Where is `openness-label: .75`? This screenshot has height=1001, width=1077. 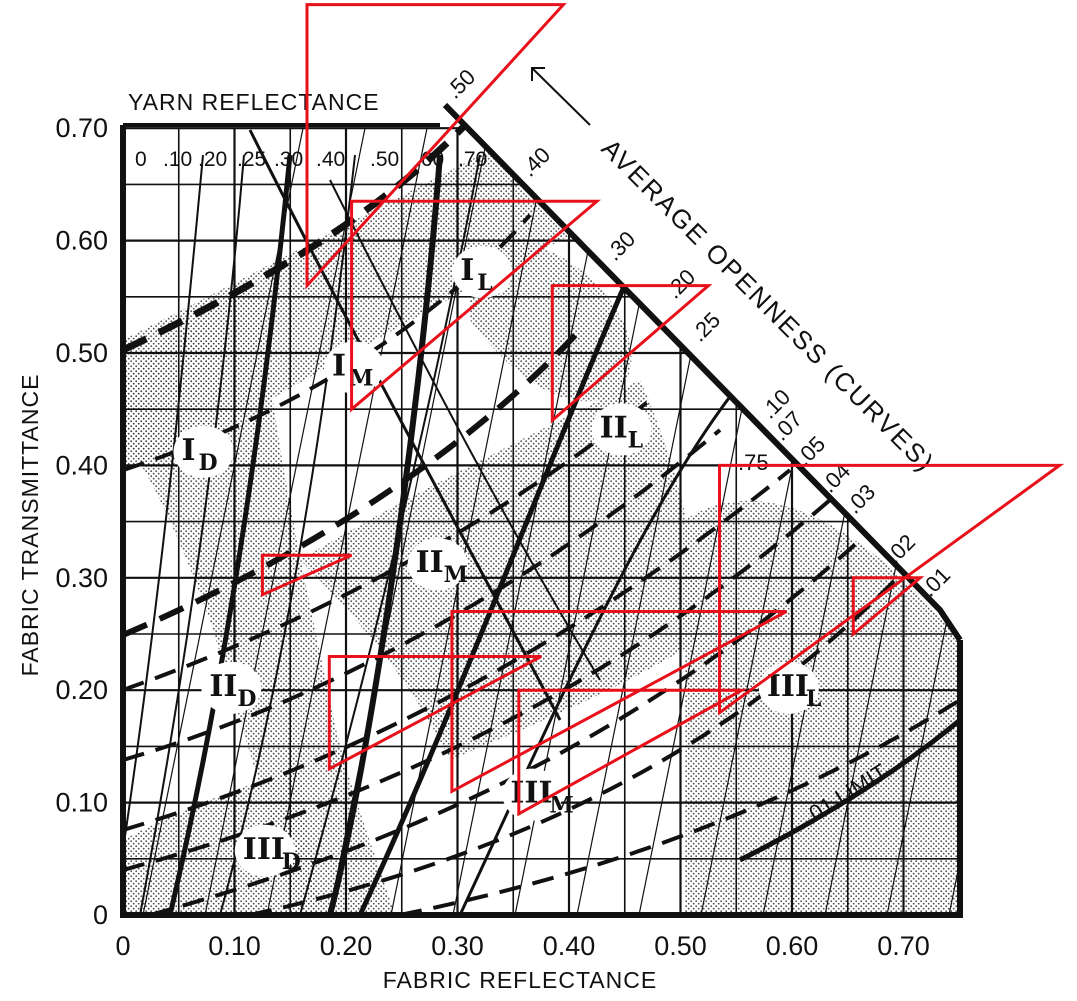 openness-label: .75 is located at coordinates (753, 462).